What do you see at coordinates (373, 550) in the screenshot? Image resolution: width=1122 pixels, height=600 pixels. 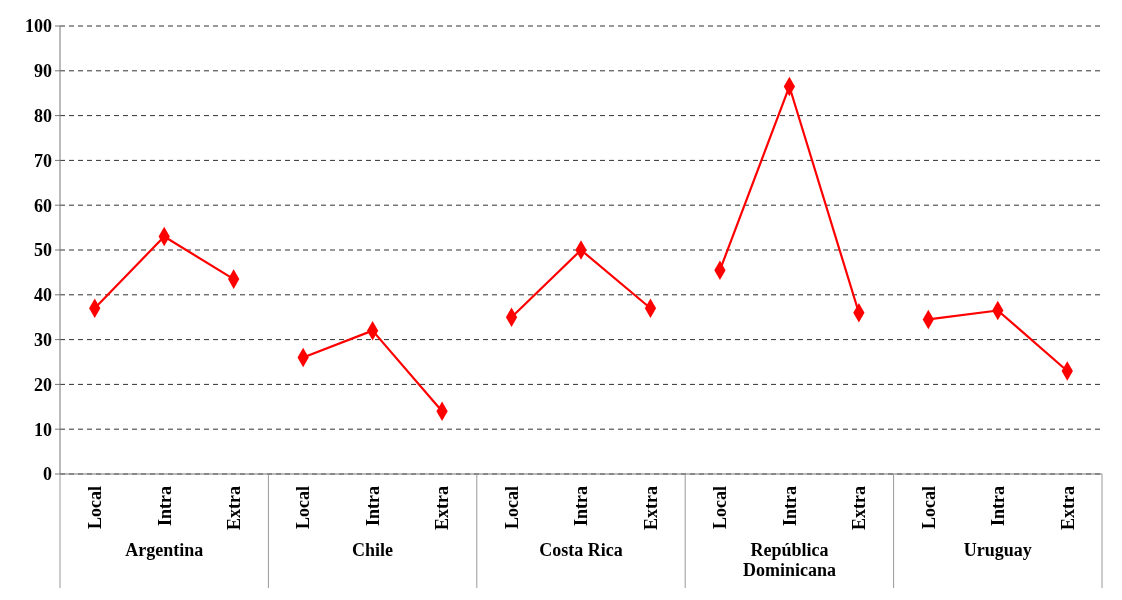 I see `text: Chile` at bounding box center [373, 550].